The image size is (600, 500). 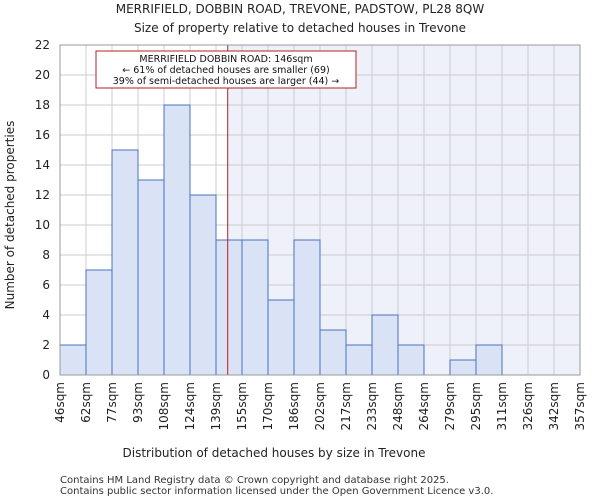 What do you see at coordinates (86, 402) in the screenshot?
I see `x-tick-label: 62sqm` at bounding box center [86, 402].